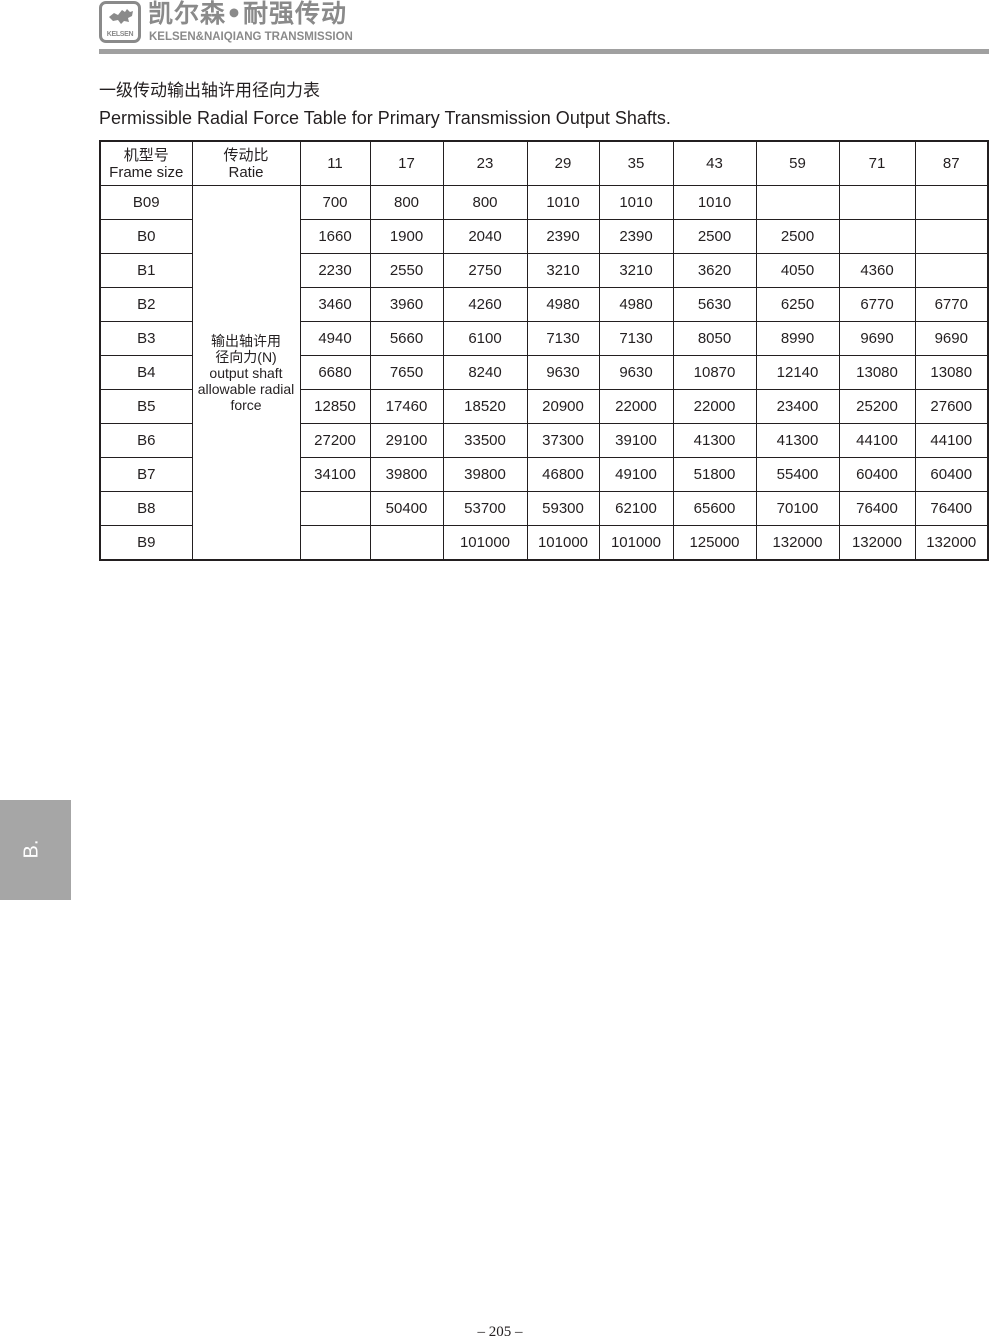 The height and width of the screenshot is (1341, 1000). Describe the element at coordinates (31, 849) in the screenshot. I see `section-tab-label: B.` at that location.